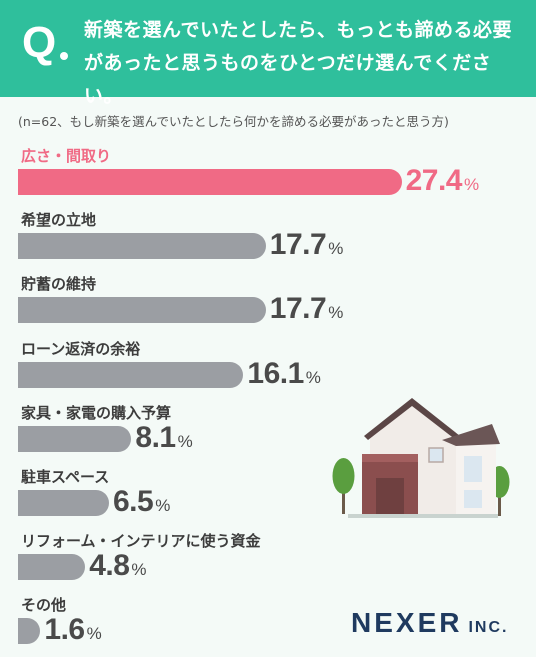  I want to click on category-label: 貯蓄の維持, so click(59, 284).